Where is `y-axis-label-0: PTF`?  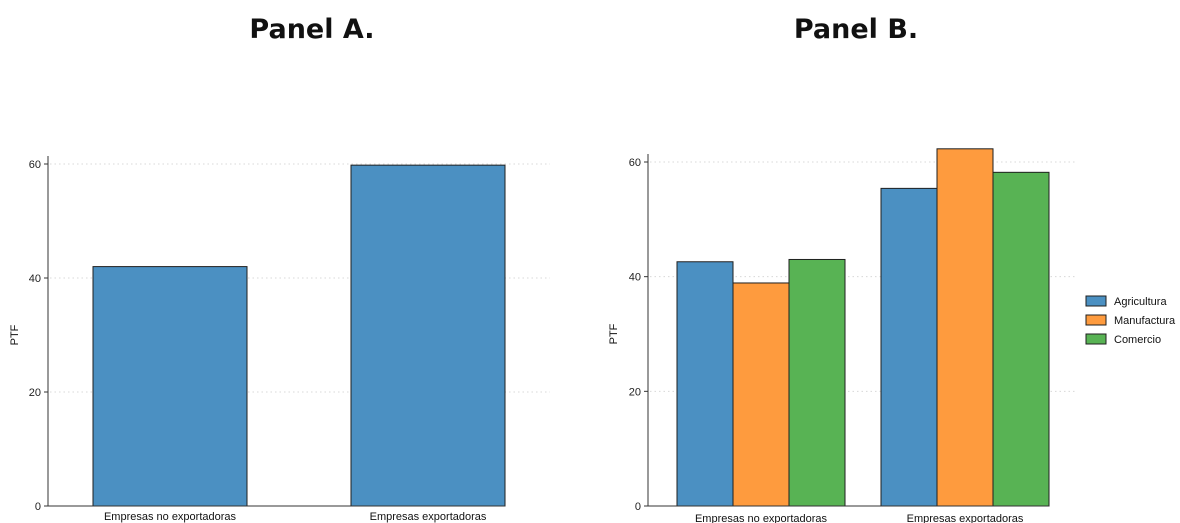 y-axis-label-0: PTF is located at coordinates (15, 334).